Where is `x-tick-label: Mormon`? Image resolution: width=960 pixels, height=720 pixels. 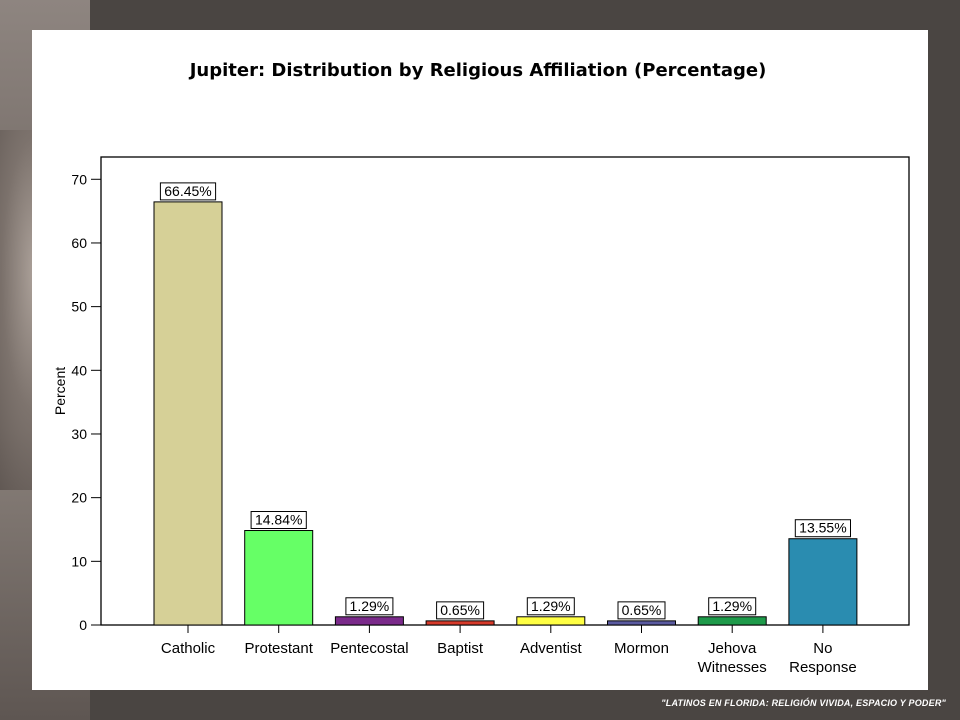 x-tick-label: Mormon is located at coordinates (641, 648).